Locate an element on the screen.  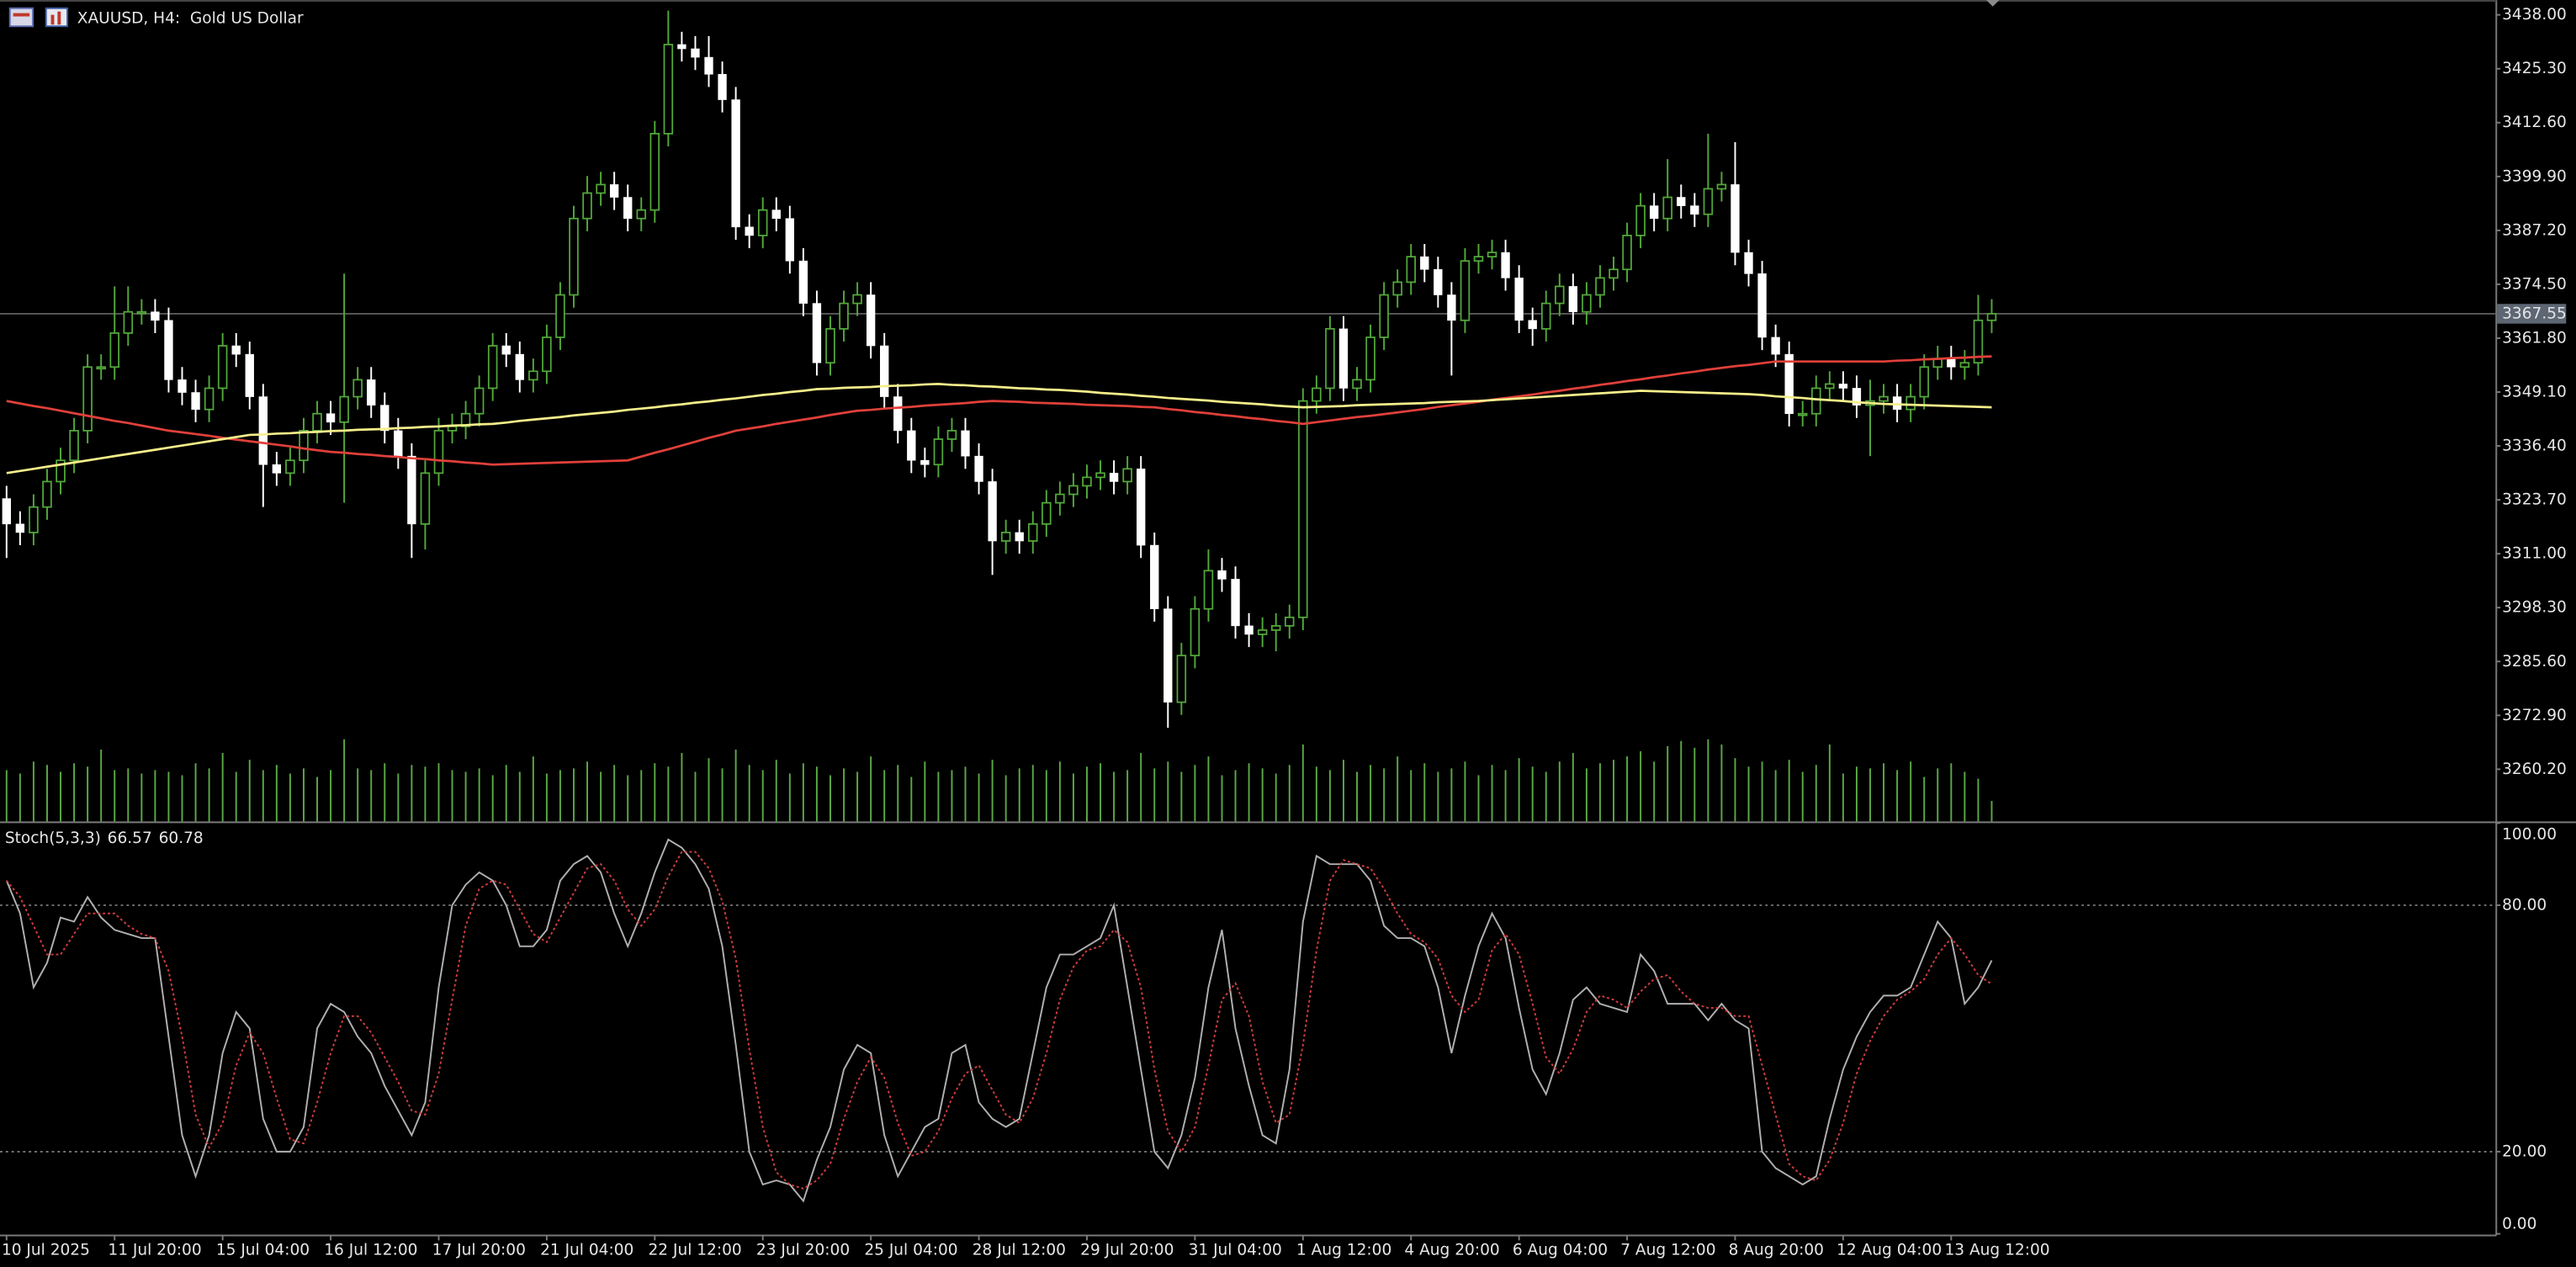
icon-chart-bar is located at coordinates (52, 20).